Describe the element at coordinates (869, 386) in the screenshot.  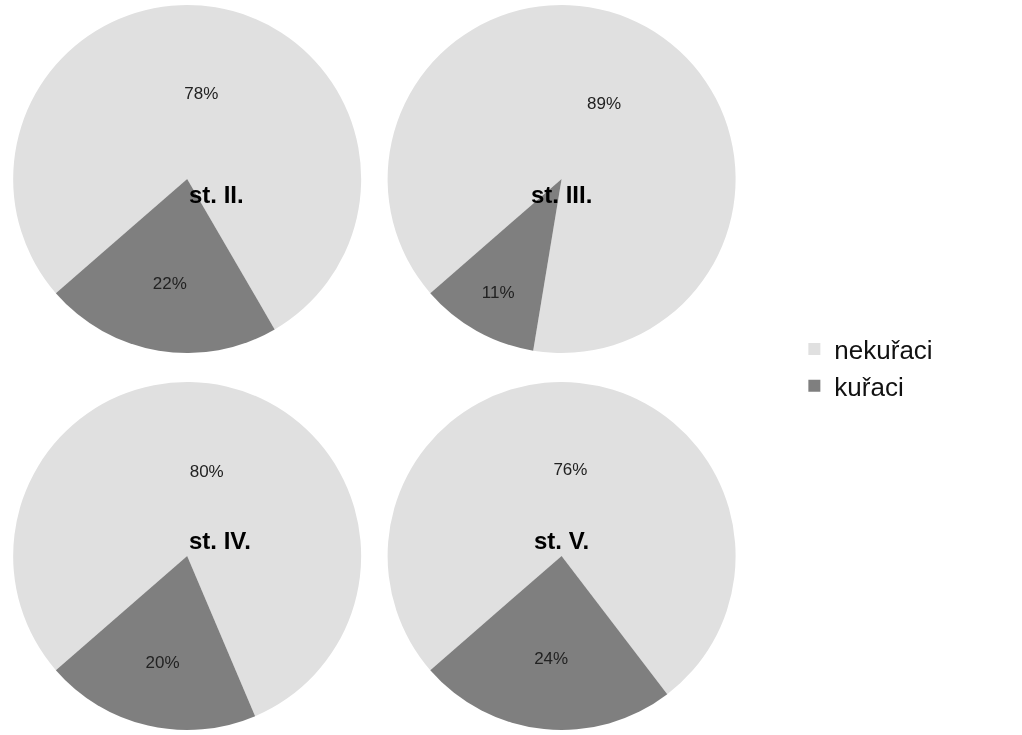
I see `legend-label: kuřaci` at that location.